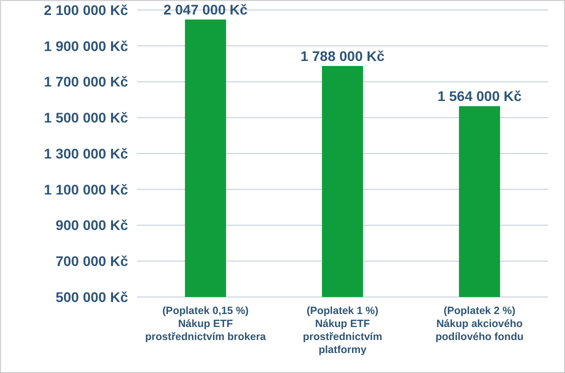  I want to click on y-tick-label: 900 000 Kč, so click(92, 225).